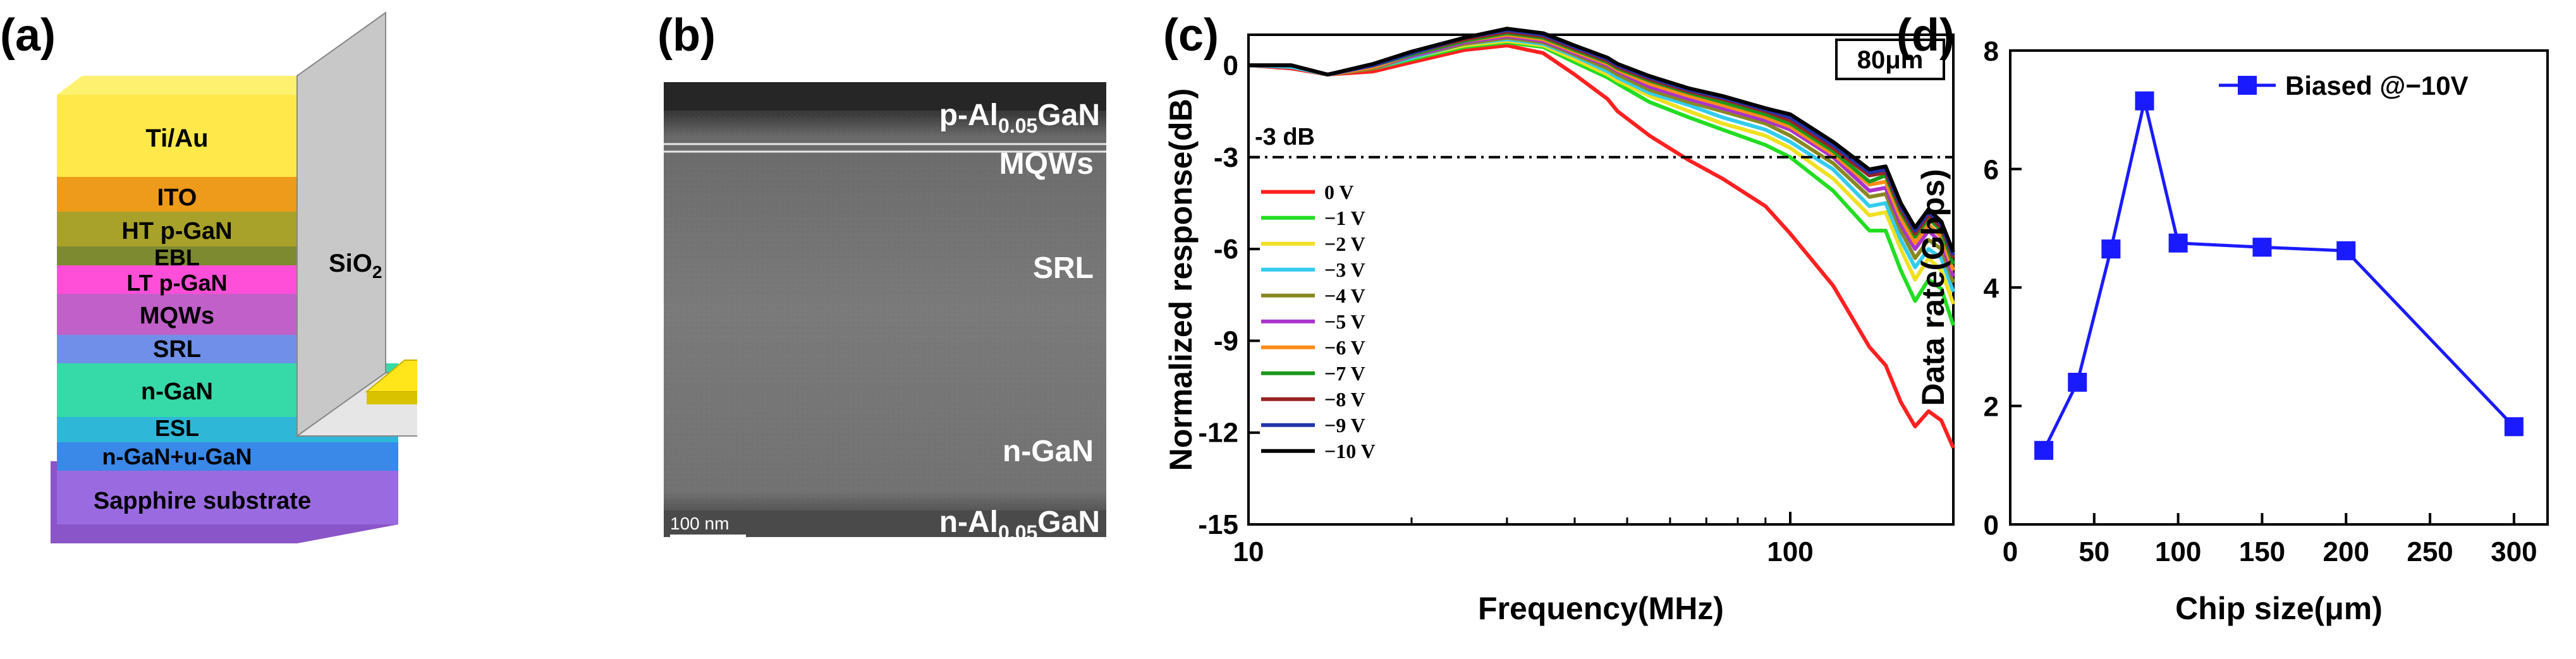 The width and height of the screenshot is (2576, 659). I want to click on chart-c-legend-label: −6 V, so click(1344, 347).